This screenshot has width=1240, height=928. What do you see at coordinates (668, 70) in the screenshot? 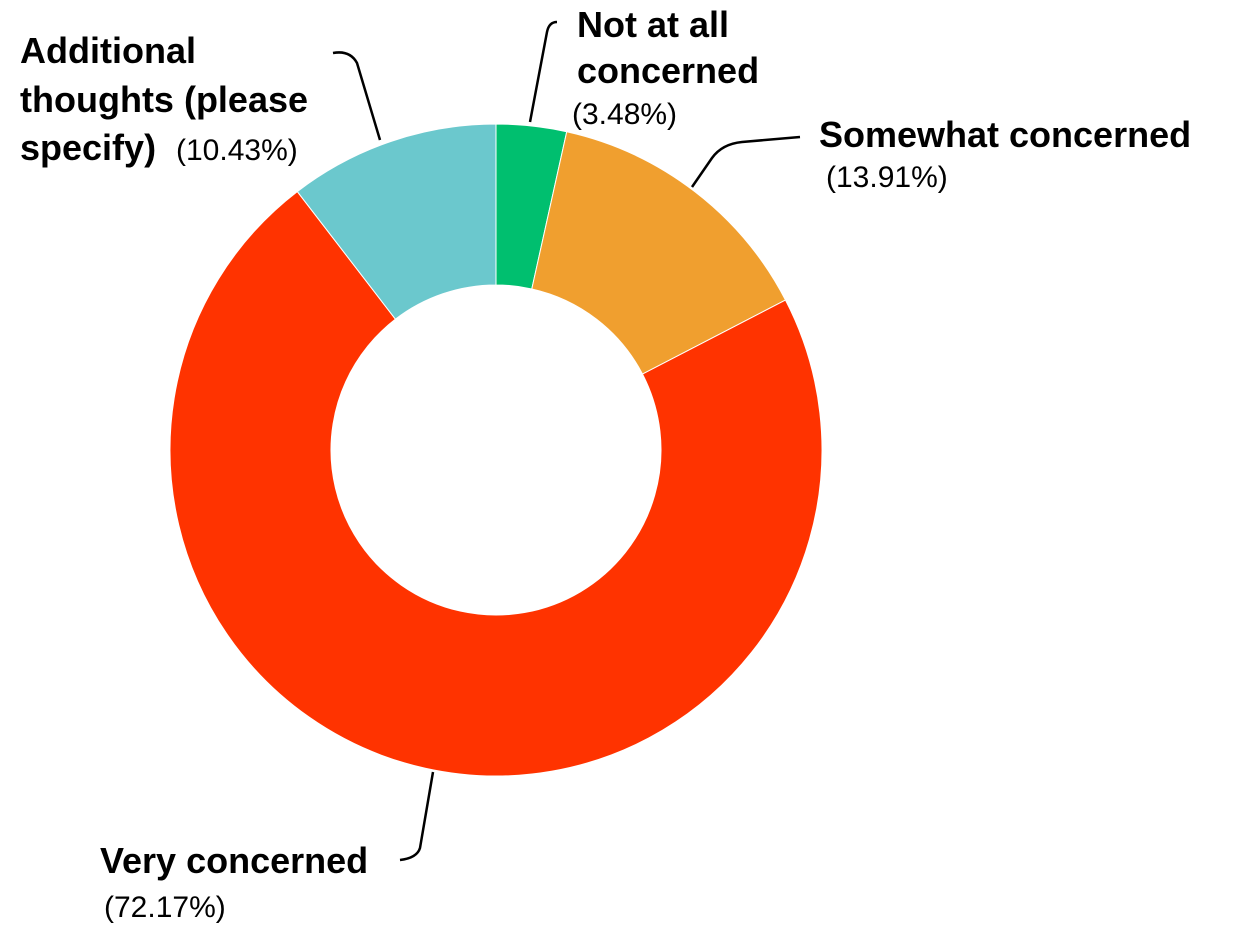
I see `label-not-at-all-line-2: concerned` at bounding box center [668, 70].